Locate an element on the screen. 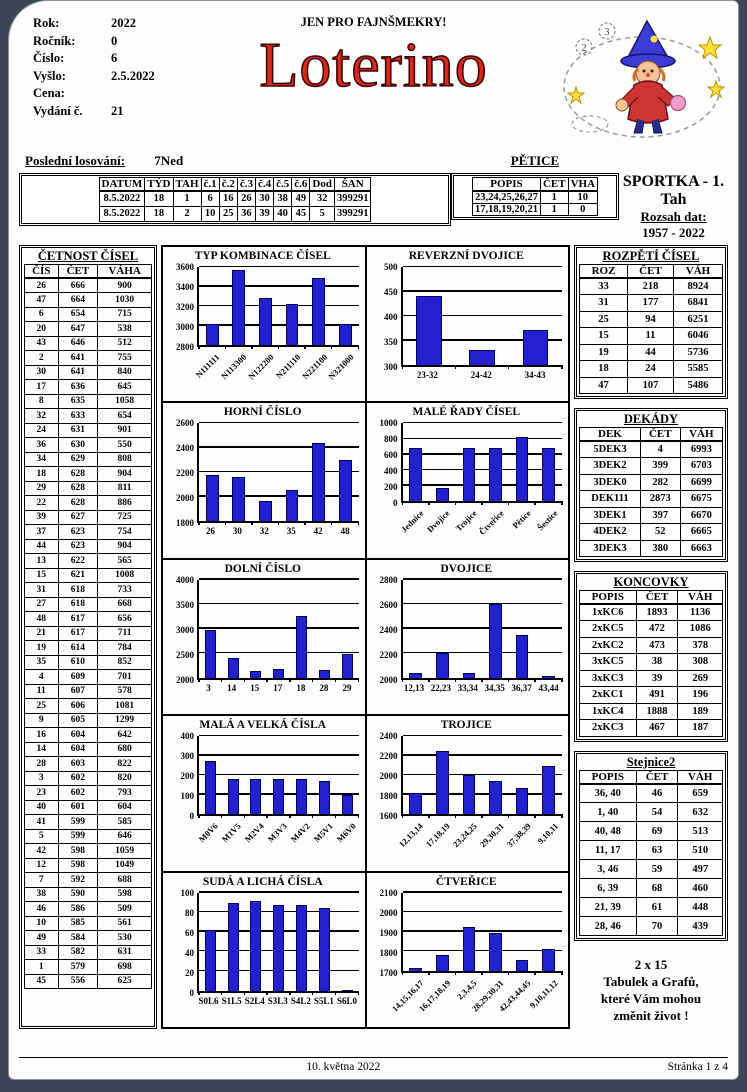  issue-info-row: Vydání č. 21 is located at coordinates (115, 112).